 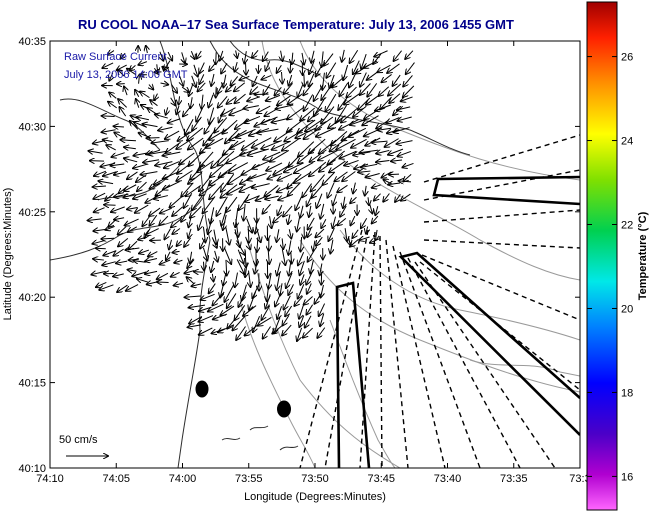 What do you see at coordinates (627, 309) in the screenshot?
I see `colorbar-tick-label: 20` at bounding box center [627, 309].